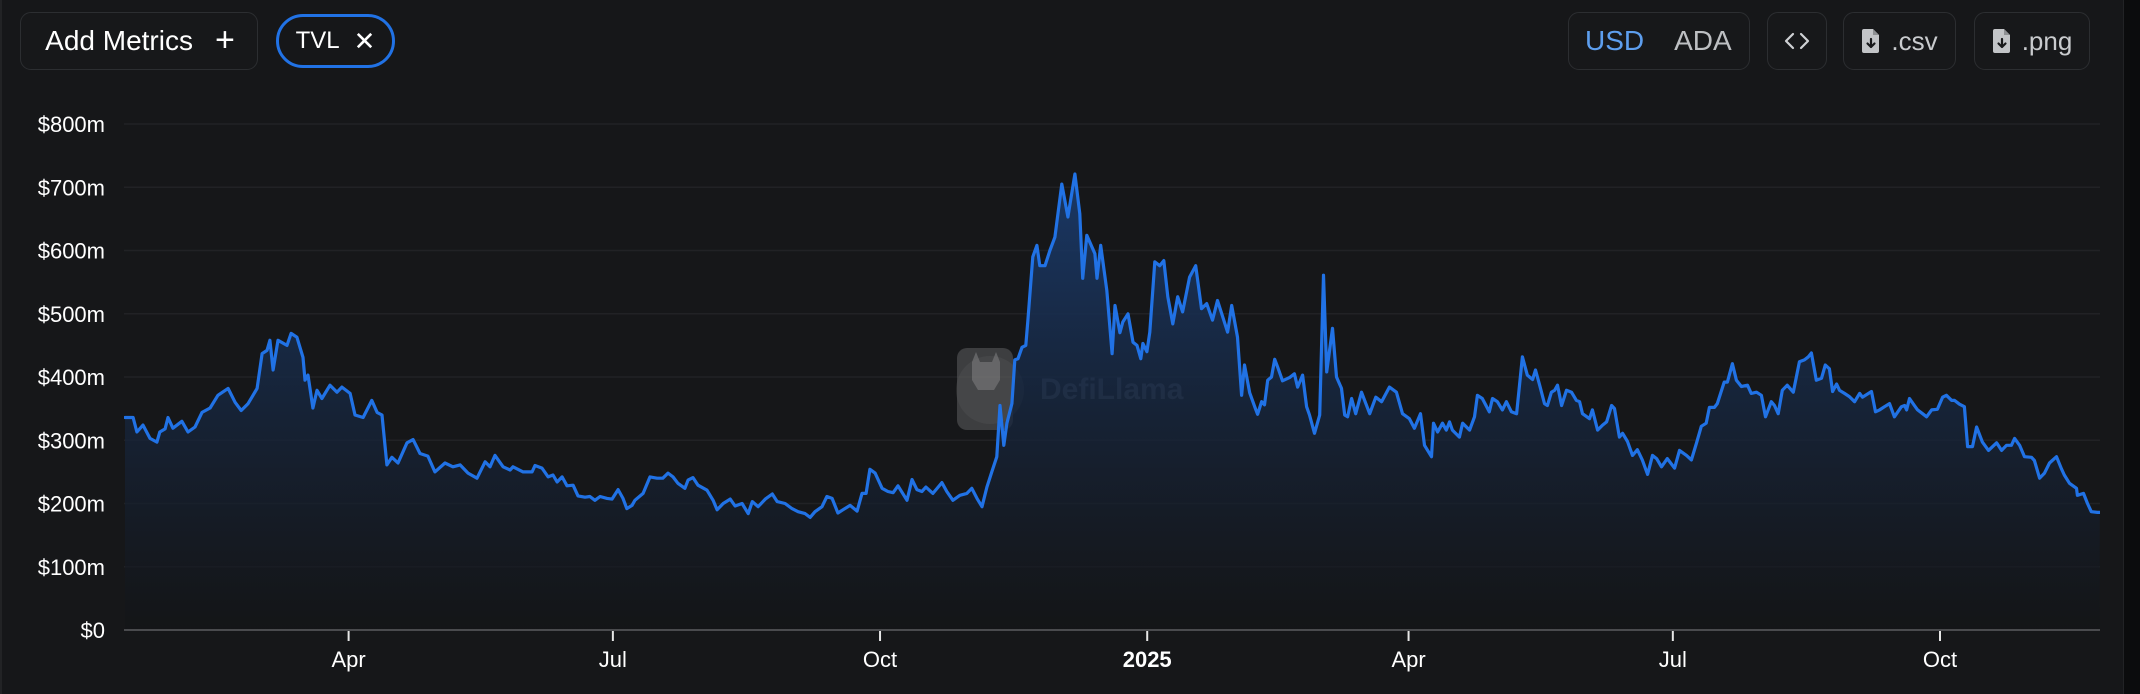  What do you see at coordinates (71, 504) in the screenshot?
I see `y-tick-label: $200m` at bounding box center [71, 504].